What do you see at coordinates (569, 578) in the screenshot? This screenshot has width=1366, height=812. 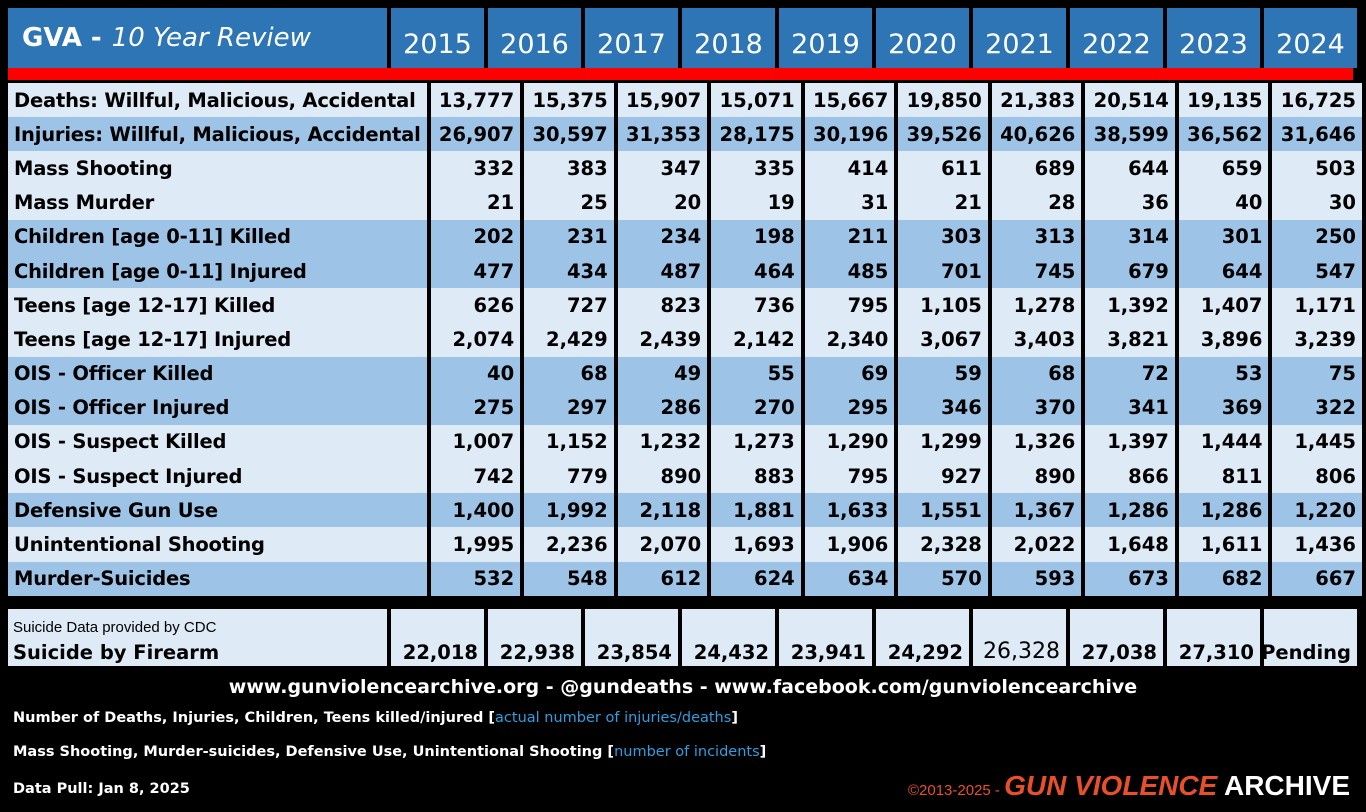 I see `table-cell: 548` at bounding box center [569, 578].